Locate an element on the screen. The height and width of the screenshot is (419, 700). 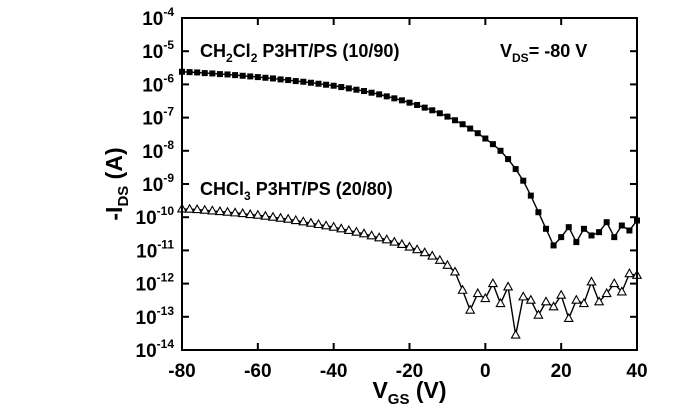
y-axis-label-unit: (A) is located at coordinates (114, 166).